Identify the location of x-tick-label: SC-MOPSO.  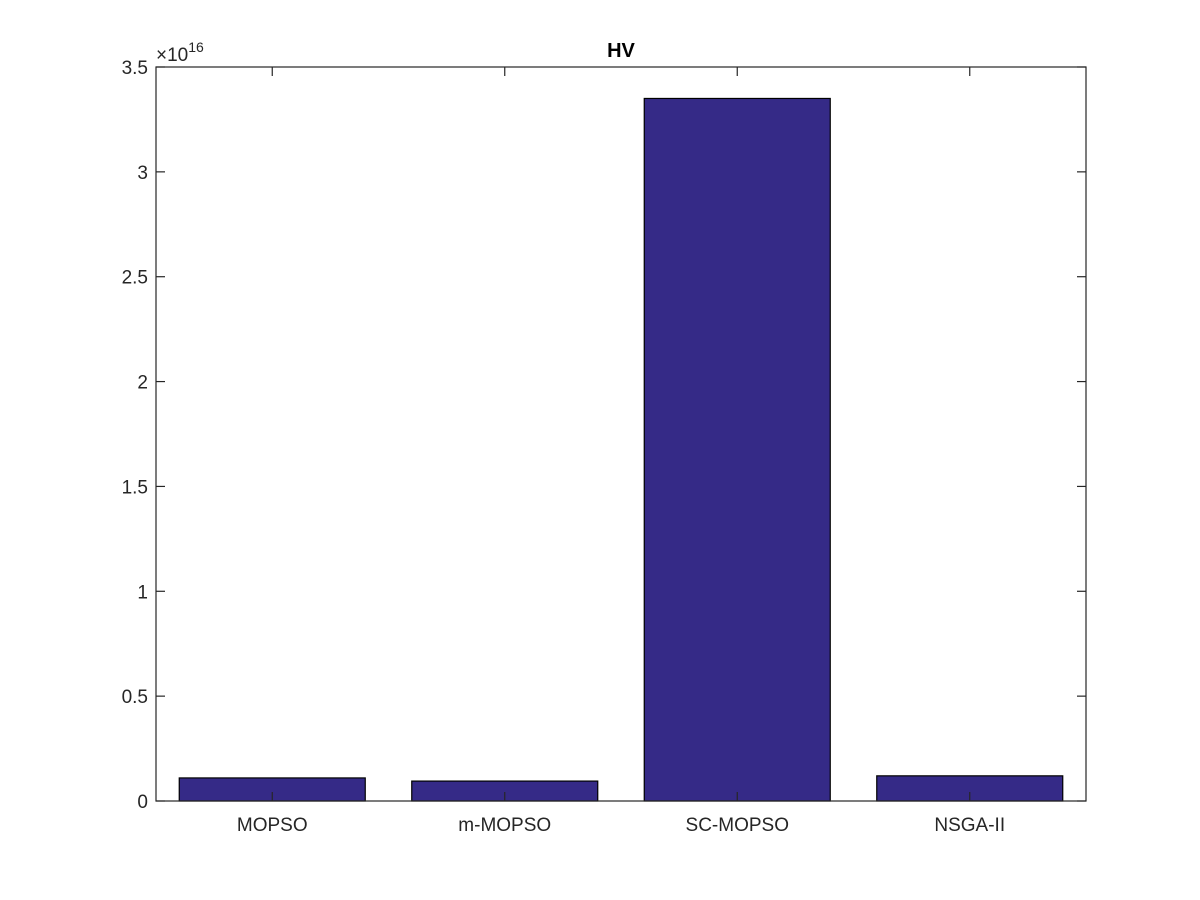
(737, 825).